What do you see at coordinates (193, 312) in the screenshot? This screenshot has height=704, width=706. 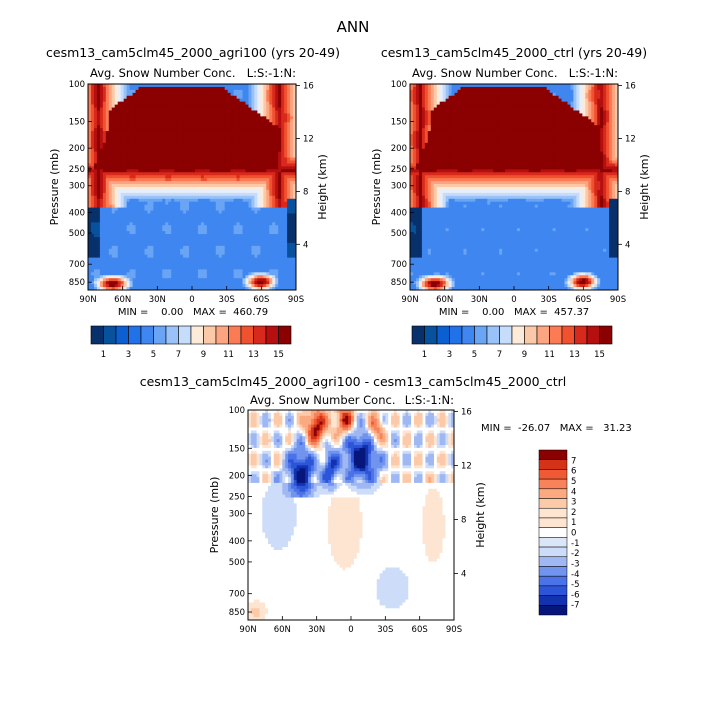 I see `min-max-readout: MIN = 0.00 MAX = 460.79` at bounding box center [193, 312].